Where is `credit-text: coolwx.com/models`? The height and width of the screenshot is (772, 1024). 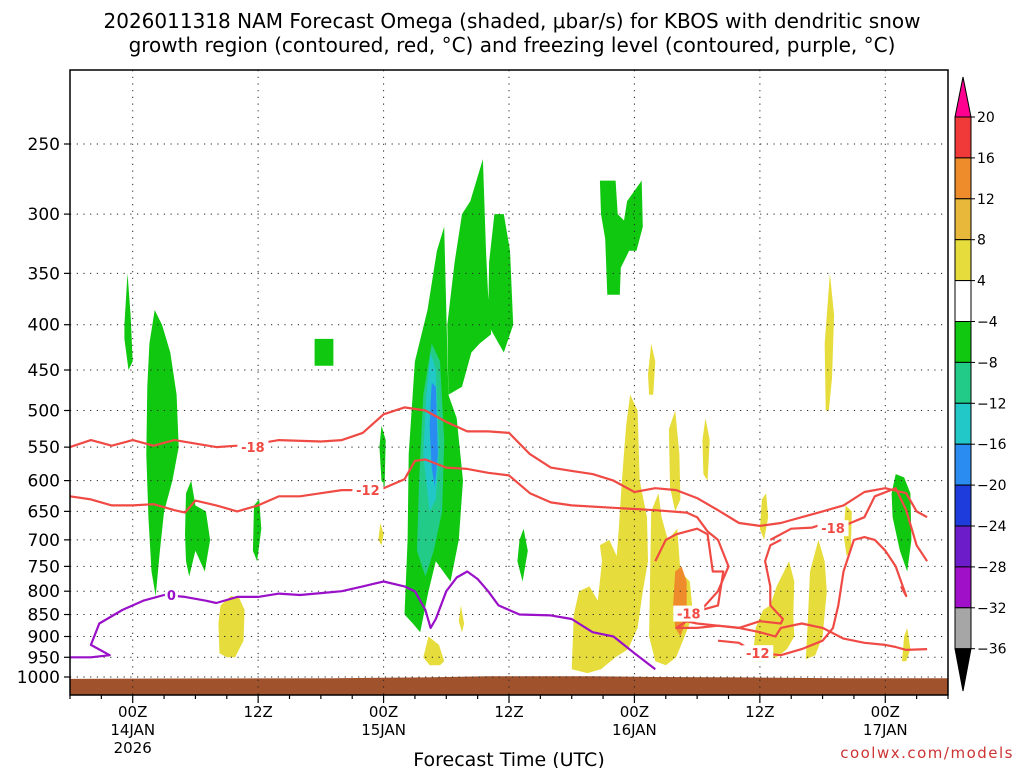 credit-text: coolwx.com/models is located at coordinates (927, 753).